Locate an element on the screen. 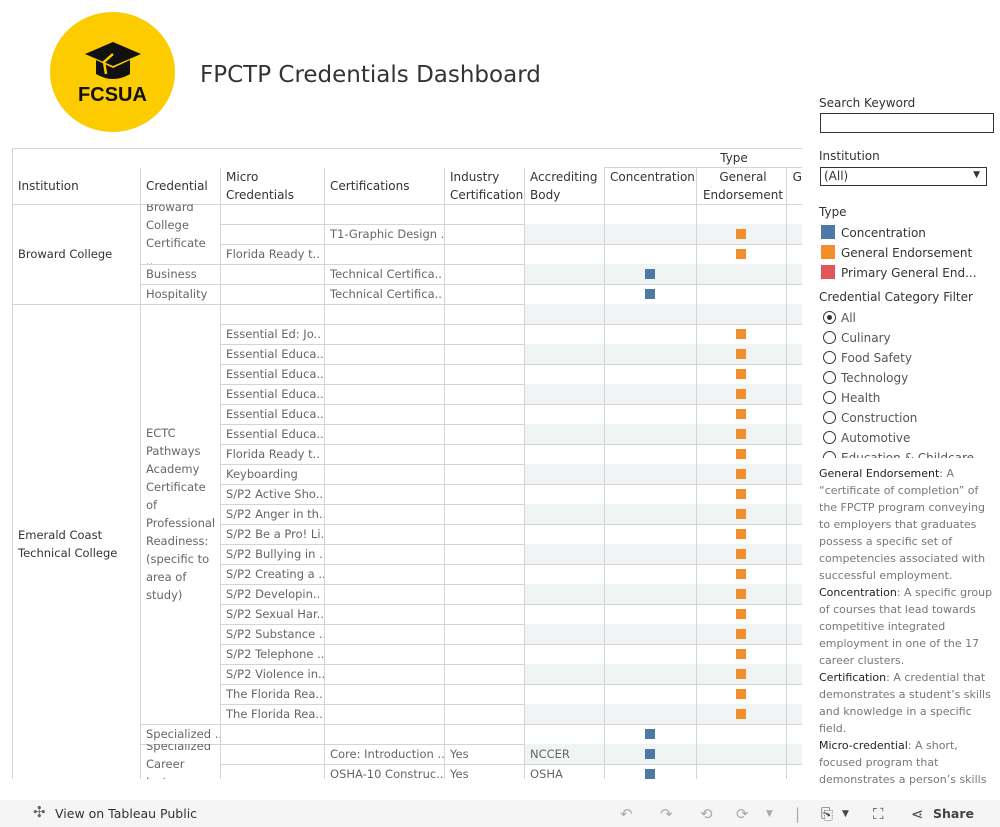 This screenshot has height=827, width=1000. cell-micro: S/P2 Be a Pro! Li.. is located at coordinates (275, 534).